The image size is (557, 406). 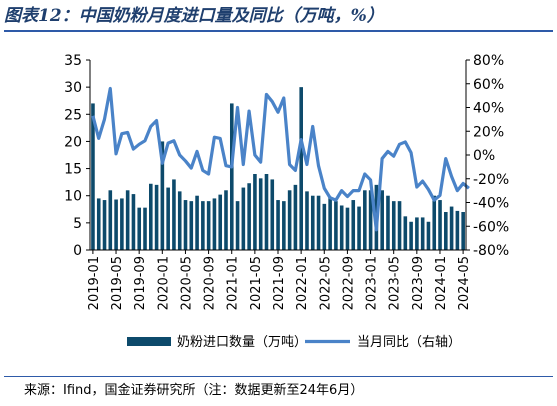 I want to click on right-tick-label: -20%, so click(x=491, y=180).